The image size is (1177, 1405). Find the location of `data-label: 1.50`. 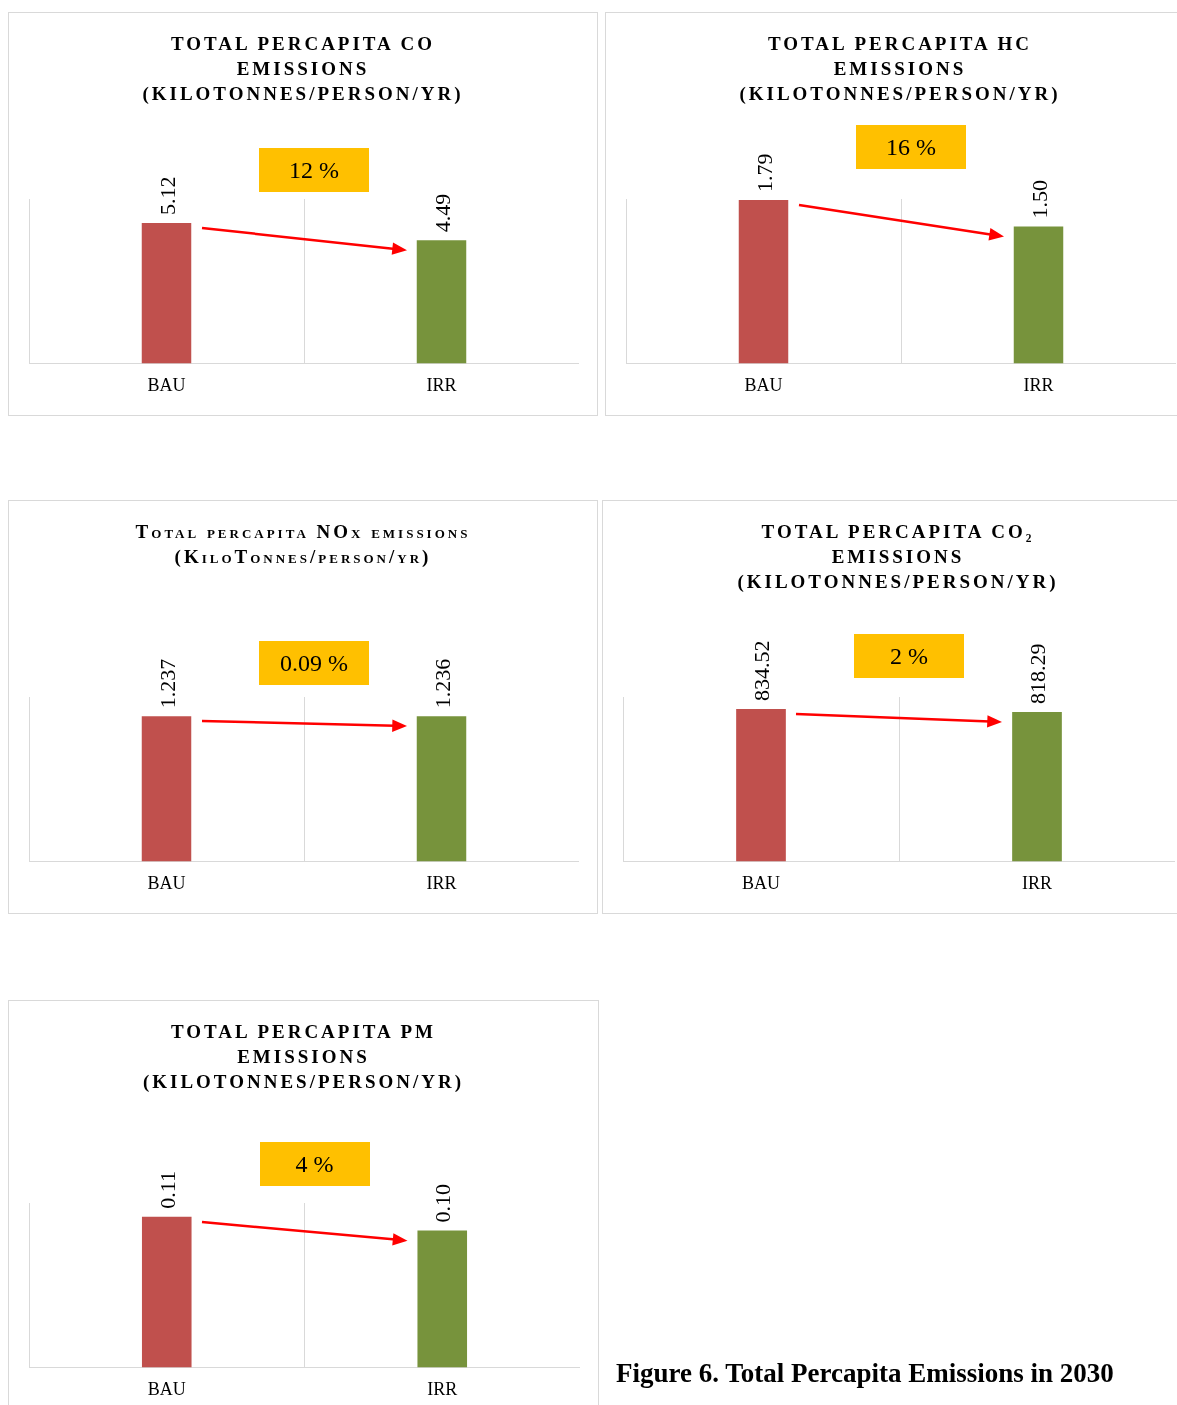

data-label: 1.50 is located at coordinates (1039, 199).